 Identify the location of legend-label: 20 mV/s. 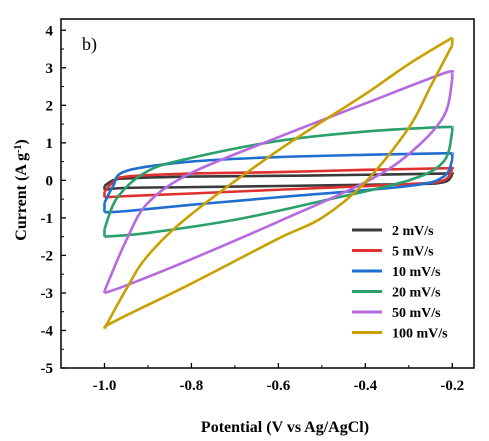
(416, 293).